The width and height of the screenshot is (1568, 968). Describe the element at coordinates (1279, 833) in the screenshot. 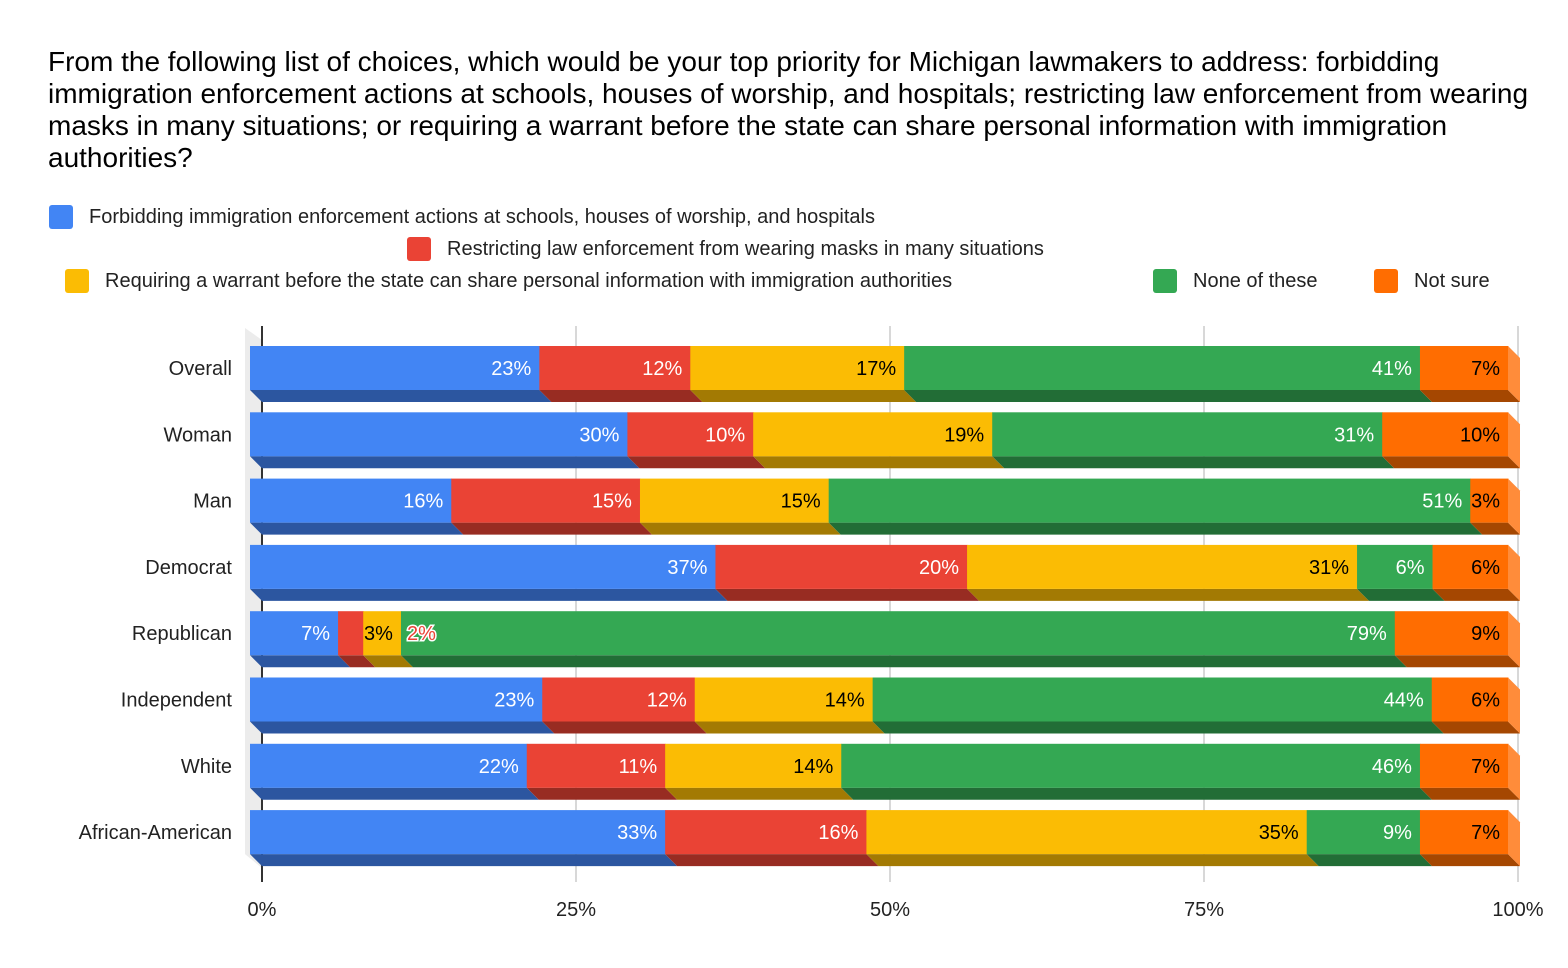

I see `data-label: 35%` at that location.